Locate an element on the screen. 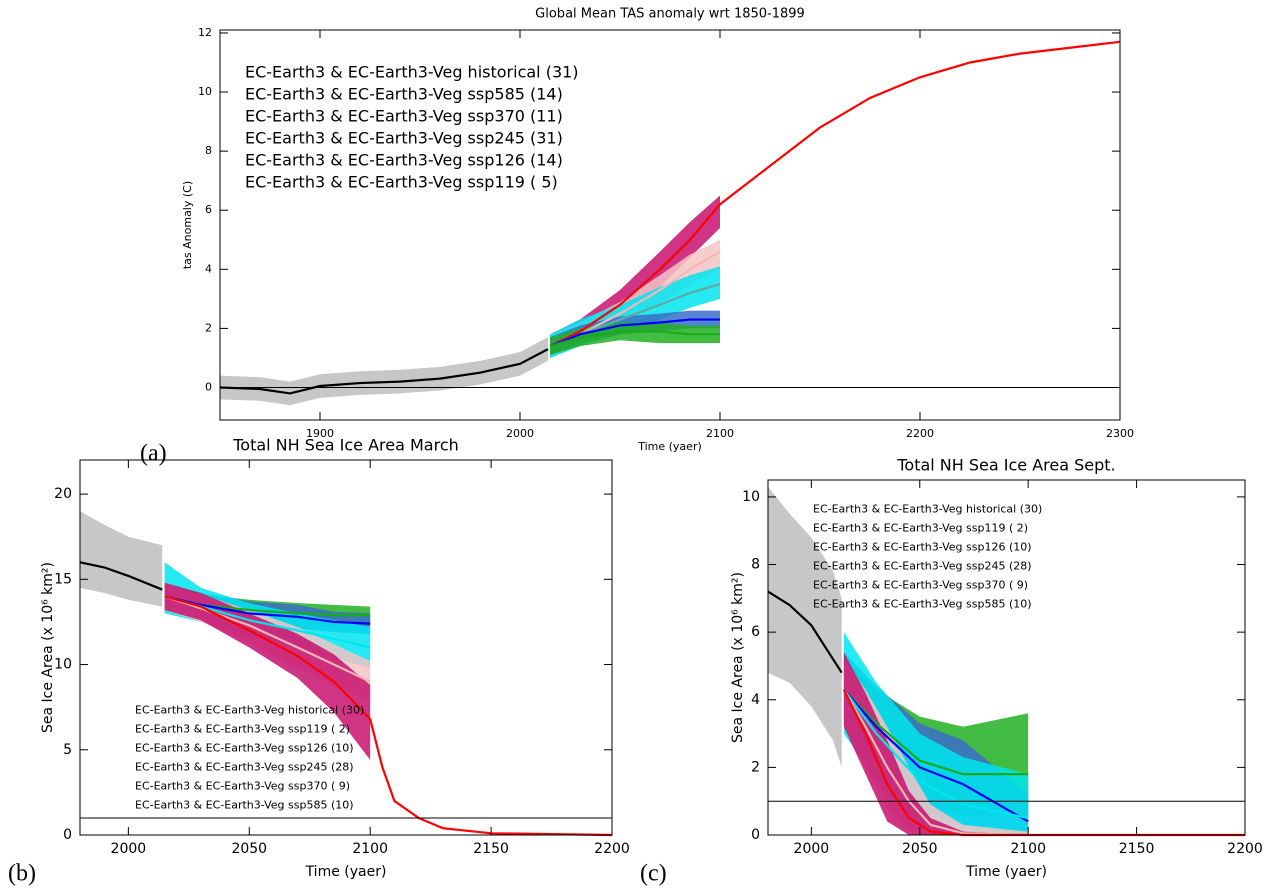 This screenshot has width=1274, height=891. panel-label: (c) is located at coordinates (653, 874).